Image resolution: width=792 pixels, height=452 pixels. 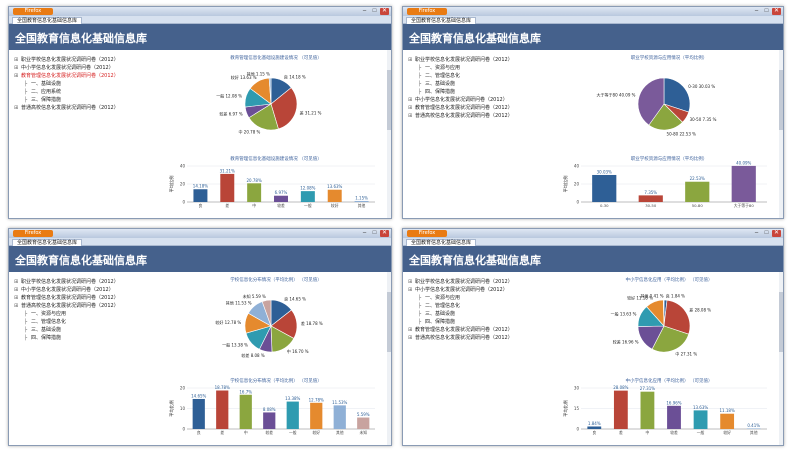 I want to click on tree-node: ├ 一、基础设施, so click(x=89, y=84).